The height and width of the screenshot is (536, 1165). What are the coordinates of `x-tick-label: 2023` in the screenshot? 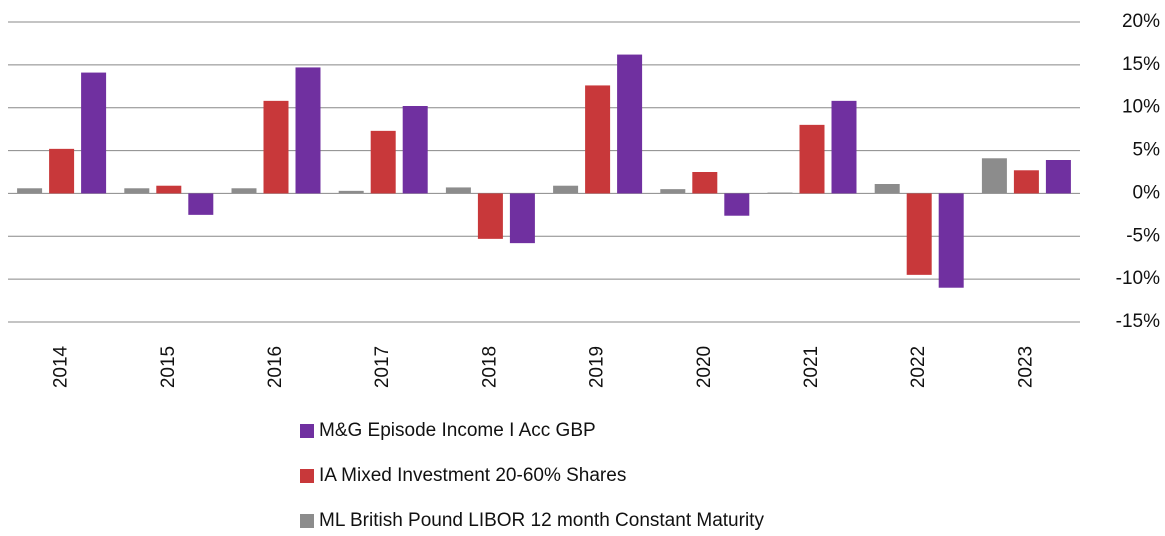 It's located at (1025, 367).